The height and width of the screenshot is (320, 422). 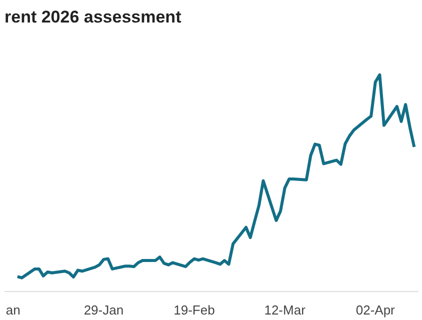 I want to click on chart-title: rent 2026 assessment, so click(x=93, y=17).